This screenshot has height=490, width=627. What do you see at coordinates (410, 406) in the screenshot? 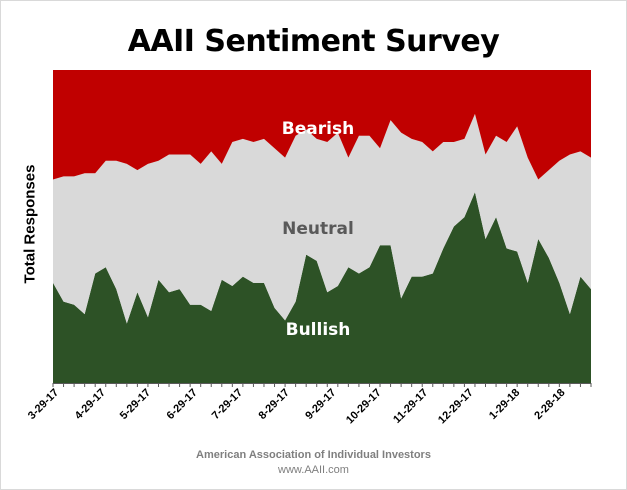
I see `x-tick-label: 11-29-17` at bounding box center [410, 406].